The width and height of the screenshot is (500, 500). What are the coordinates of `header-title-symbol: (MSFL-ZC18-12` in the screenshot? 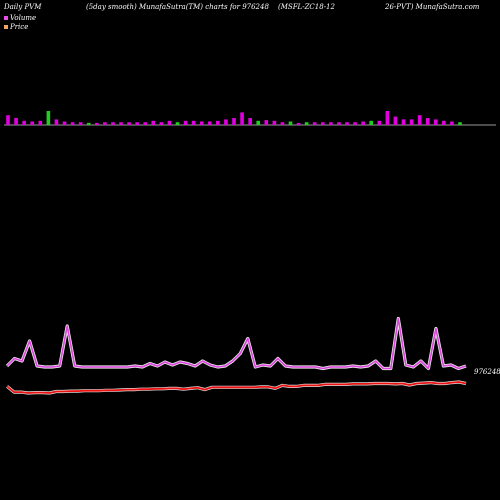 It's located at (306, 7).